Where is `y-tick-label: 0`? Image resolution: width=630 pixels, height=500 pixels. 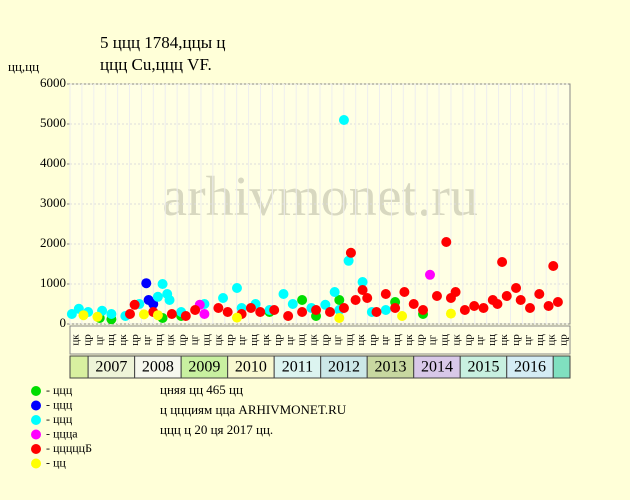
y-tick-label: 0 is located at coordinates (63, 322).